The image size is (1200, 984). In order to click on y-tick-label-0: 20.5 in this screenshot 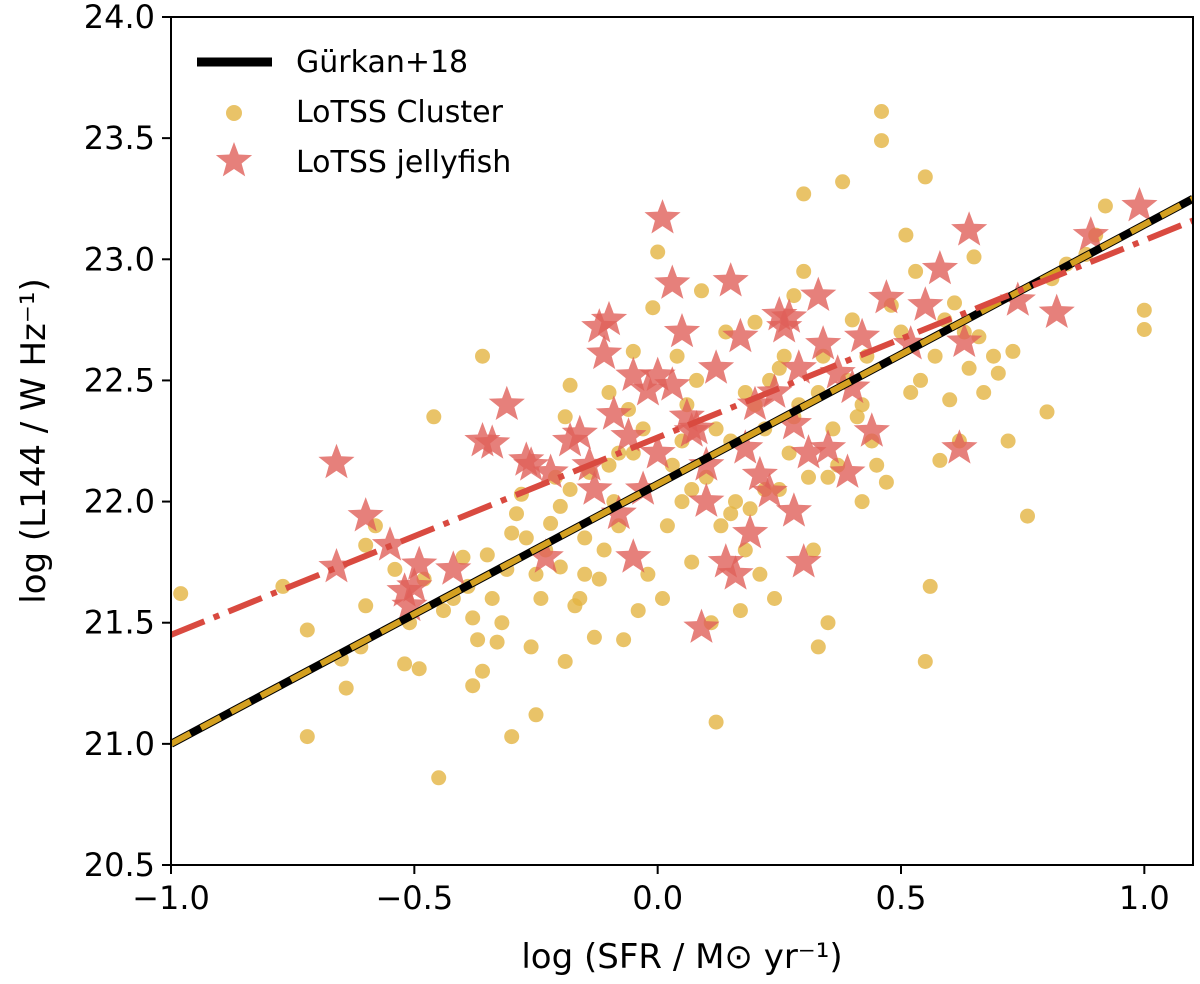, I will do `click(119, 865)`.